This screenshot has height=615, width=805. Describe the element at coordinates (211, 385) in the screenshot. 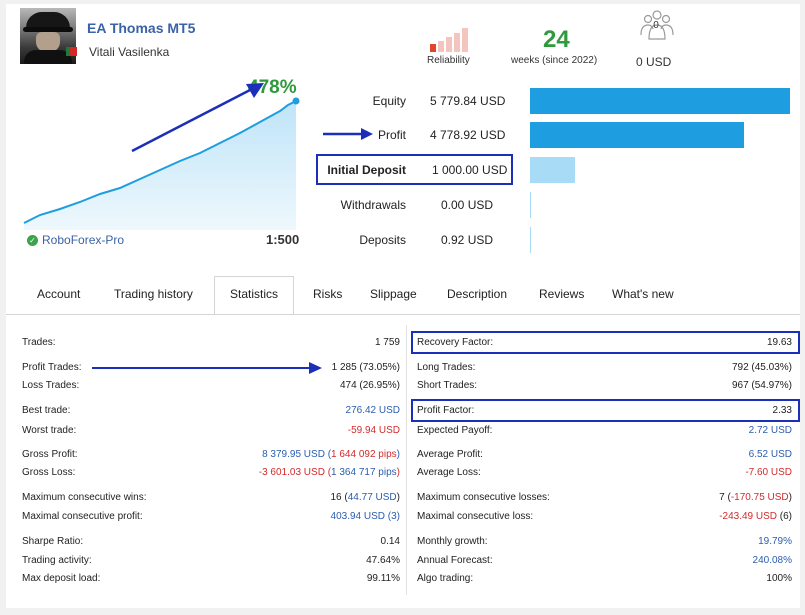

I see `stat-row: Loss Trades: 474 (26.95%)` at that location.